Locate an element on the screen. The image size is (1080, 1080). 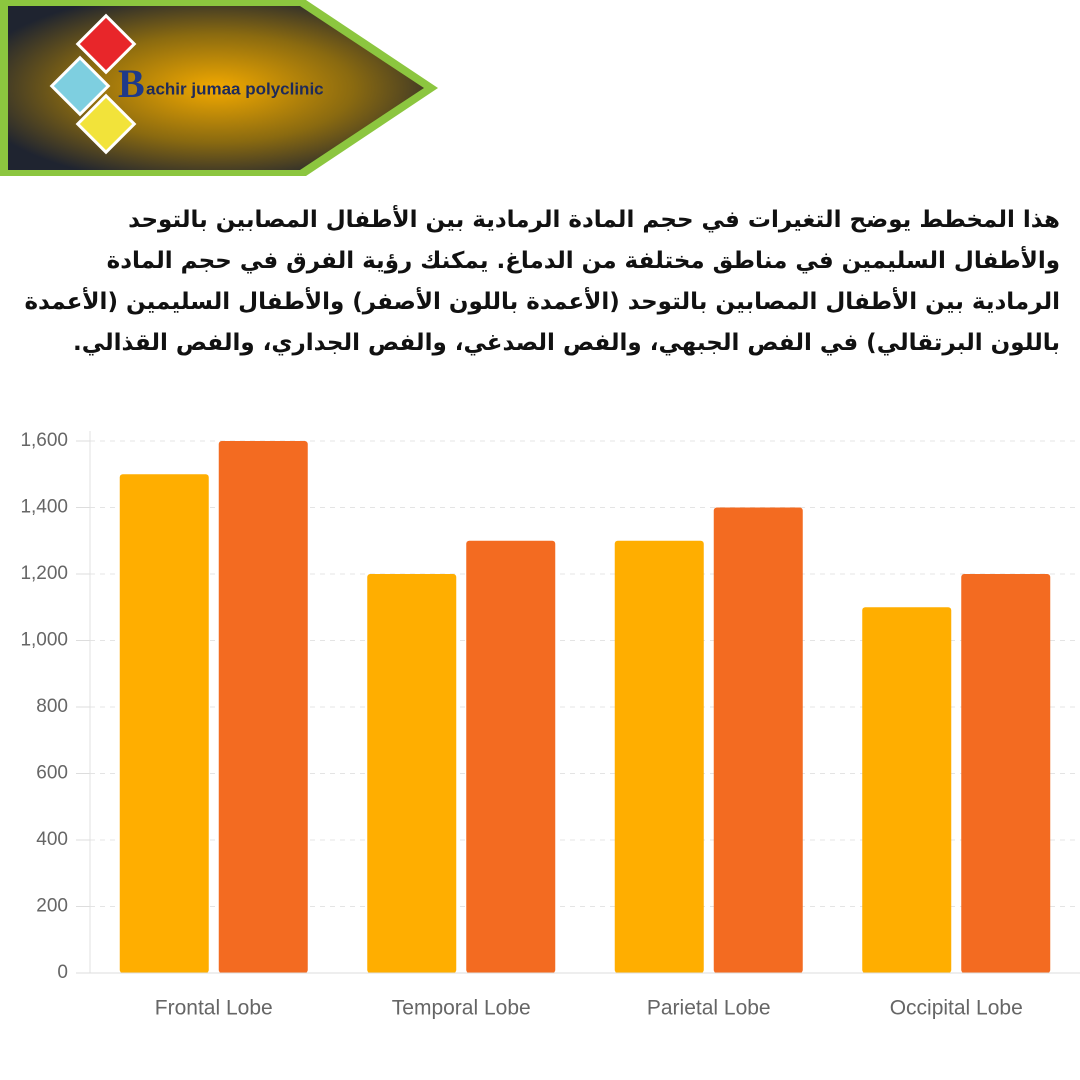
logo-letter: B is located at coordinates (131, 83).